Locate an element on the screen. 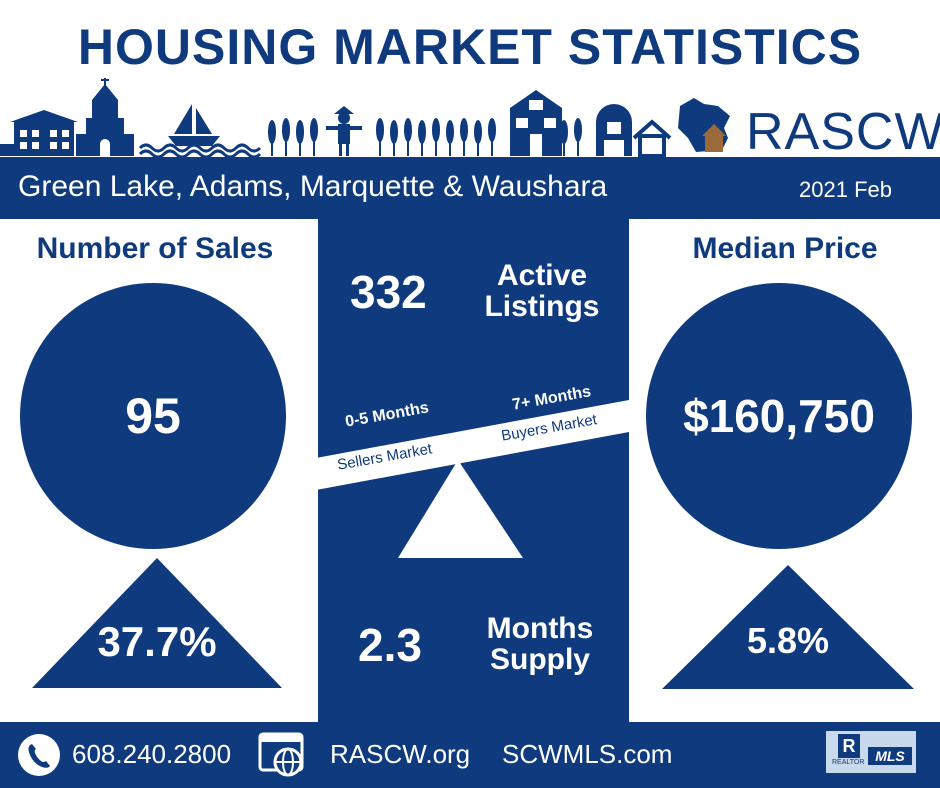  median-price-value: $160,750 is located at coordinates (779, 416).